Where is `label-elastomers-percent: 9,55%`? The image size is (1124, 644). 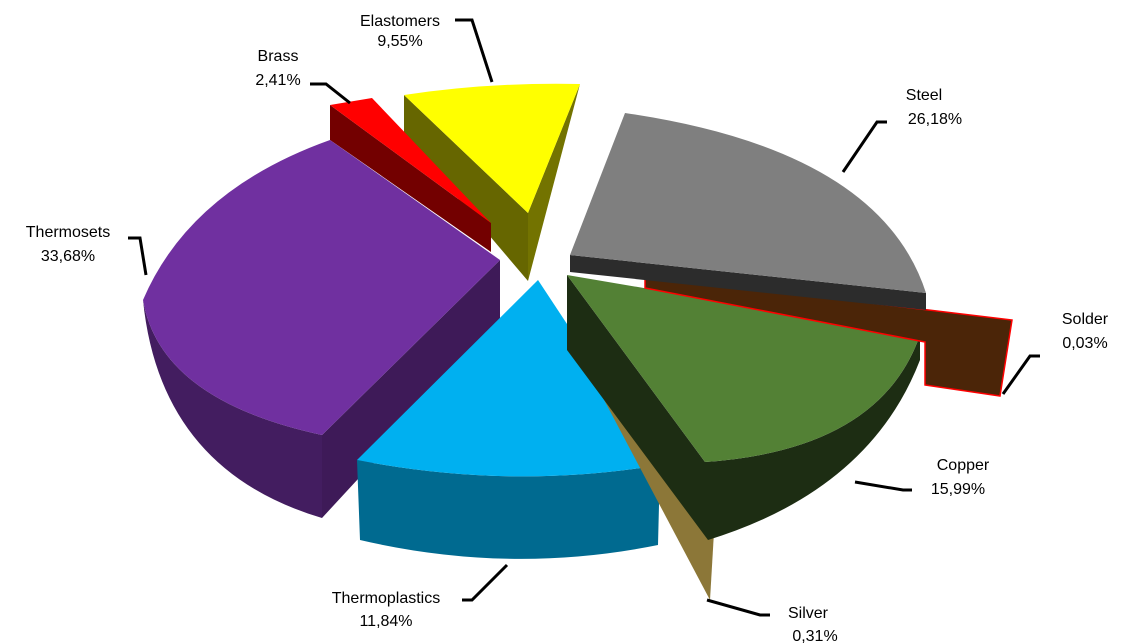
label-elastomers-percent: 9,55% is located at coordinates (399, 41).